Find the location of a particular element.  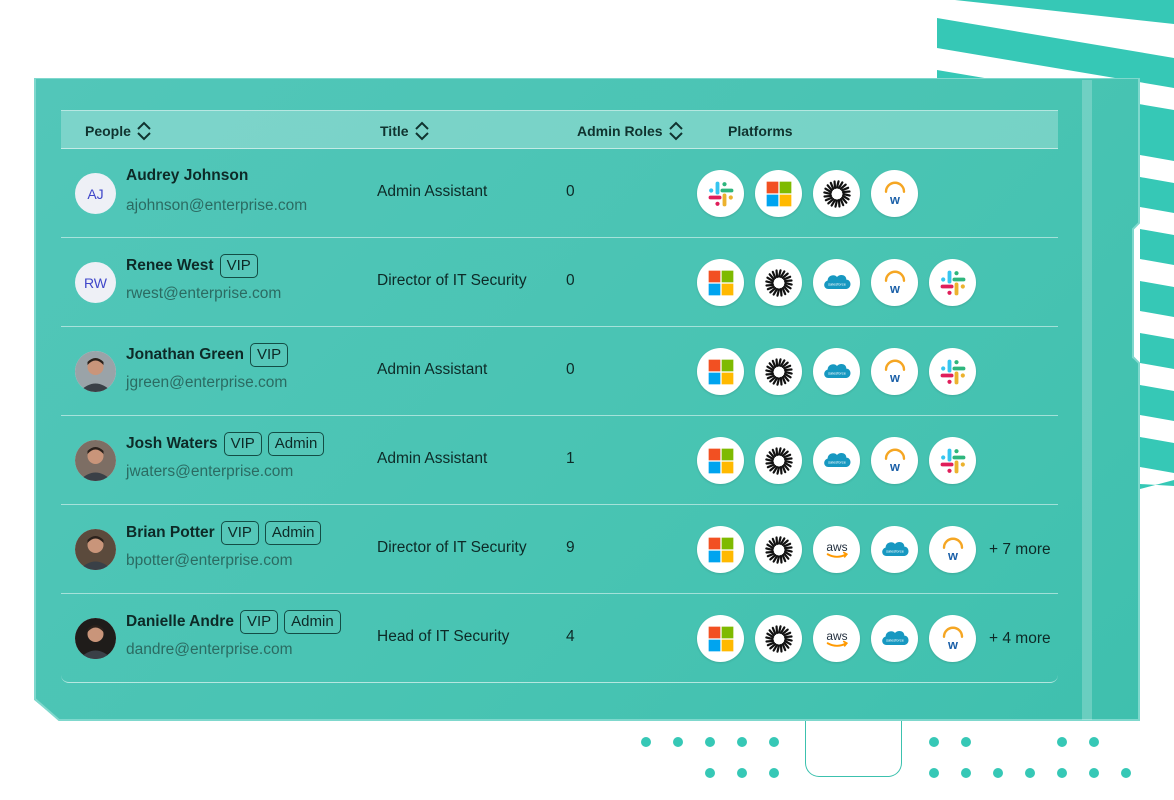

person-name: Renee West is located at coordinates (170, 265).